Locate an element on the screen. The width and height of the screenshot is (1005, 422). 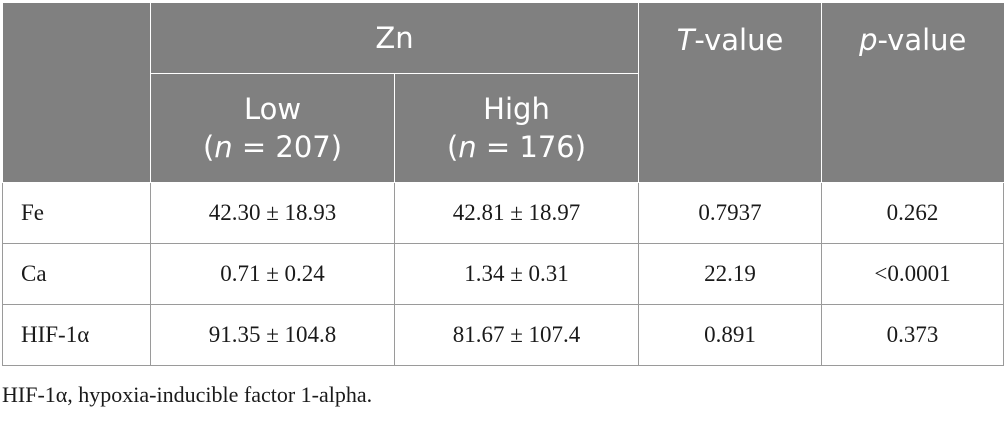
cell-ca-low: 0.71 ± 0.24 is located at coordinates (272, 274).